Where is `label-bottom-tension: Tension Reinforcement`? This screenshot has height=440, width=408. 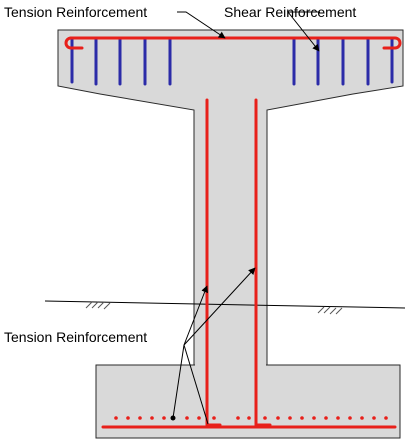 label-bottom-tension: Tension Reinforcement is located at coordinates (75, 337).